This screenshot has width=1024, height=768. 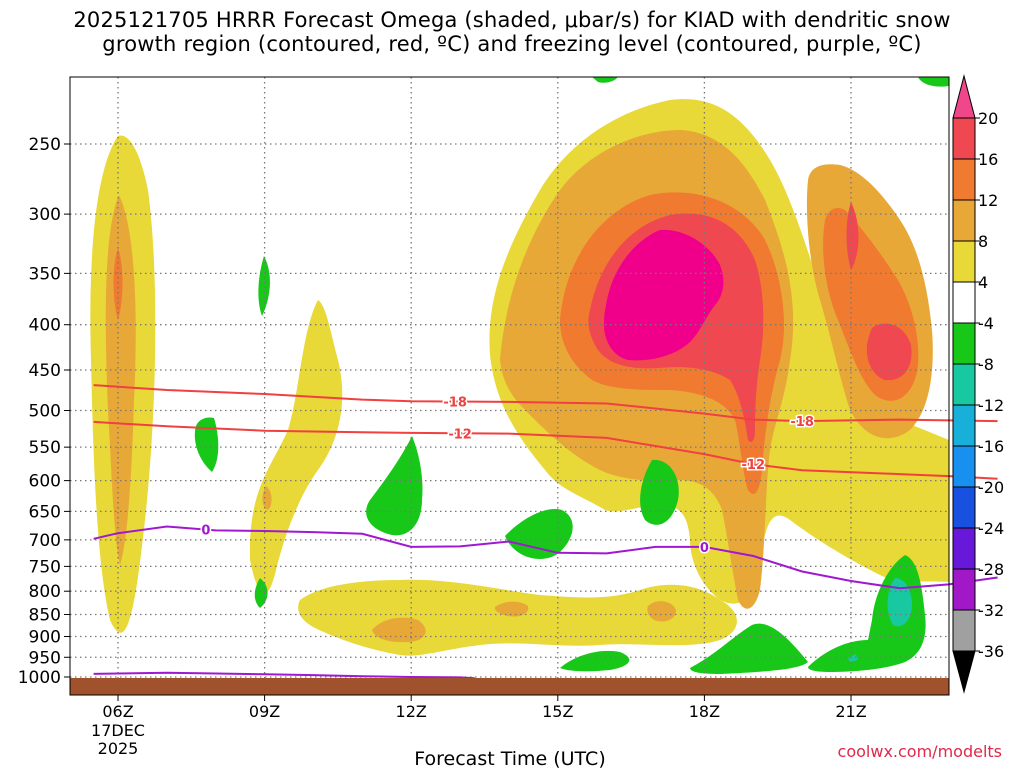 What do you see at coordinates (983, 241) in the screenshot?
I see `colorbar-label: 8` at bounding box center [983, 241].